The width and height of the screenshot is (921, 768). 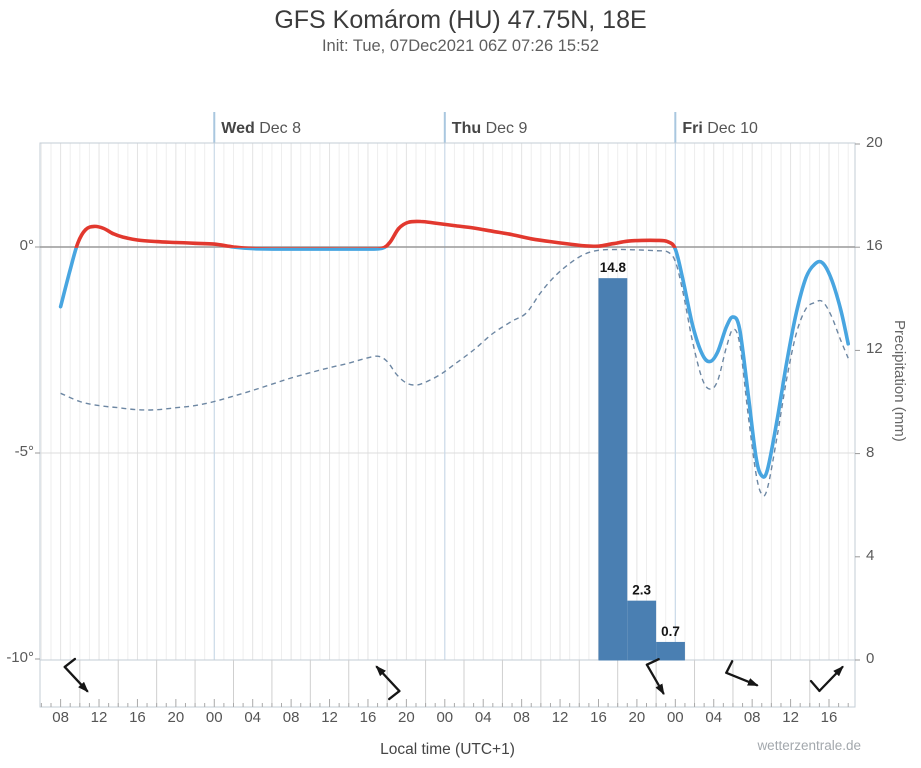 I want to click on precip-bar-label: 2.3, so click(x=641, y=590).